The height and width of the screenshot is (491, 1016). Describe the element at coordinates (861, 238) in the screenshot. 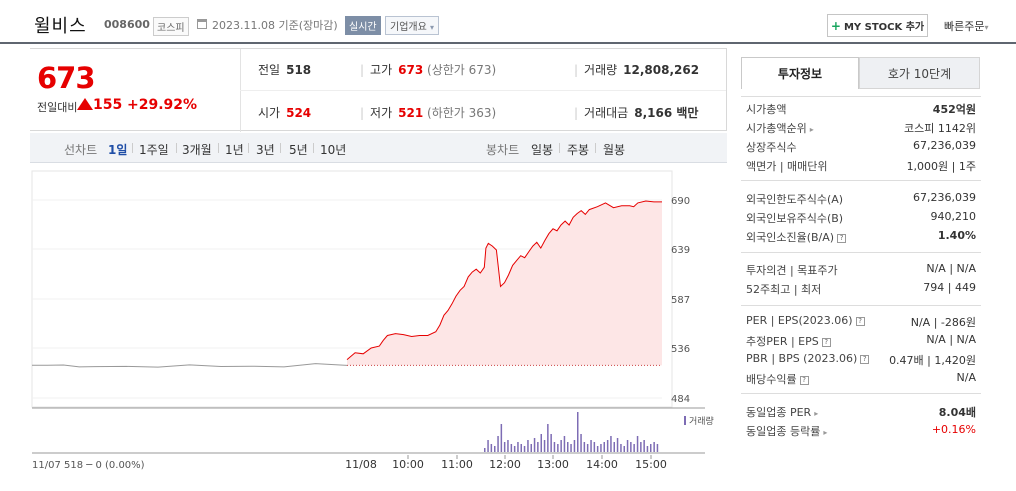

I see `info-row: 외국인소진율(B/A)? 1.40%` at that location.